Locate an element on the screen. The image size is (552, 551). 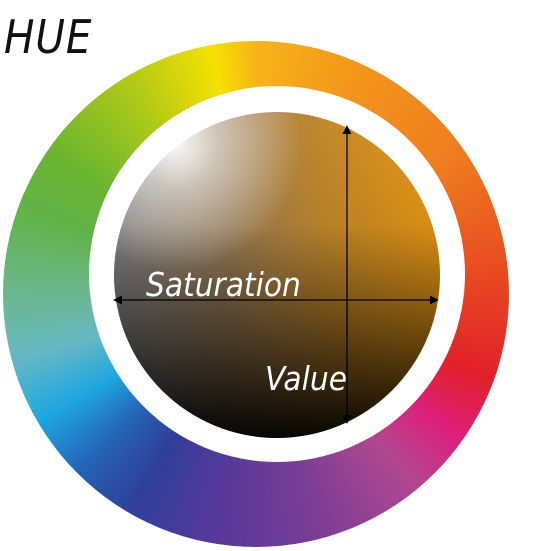
value-label: Value is located at coordinates (306, 378).